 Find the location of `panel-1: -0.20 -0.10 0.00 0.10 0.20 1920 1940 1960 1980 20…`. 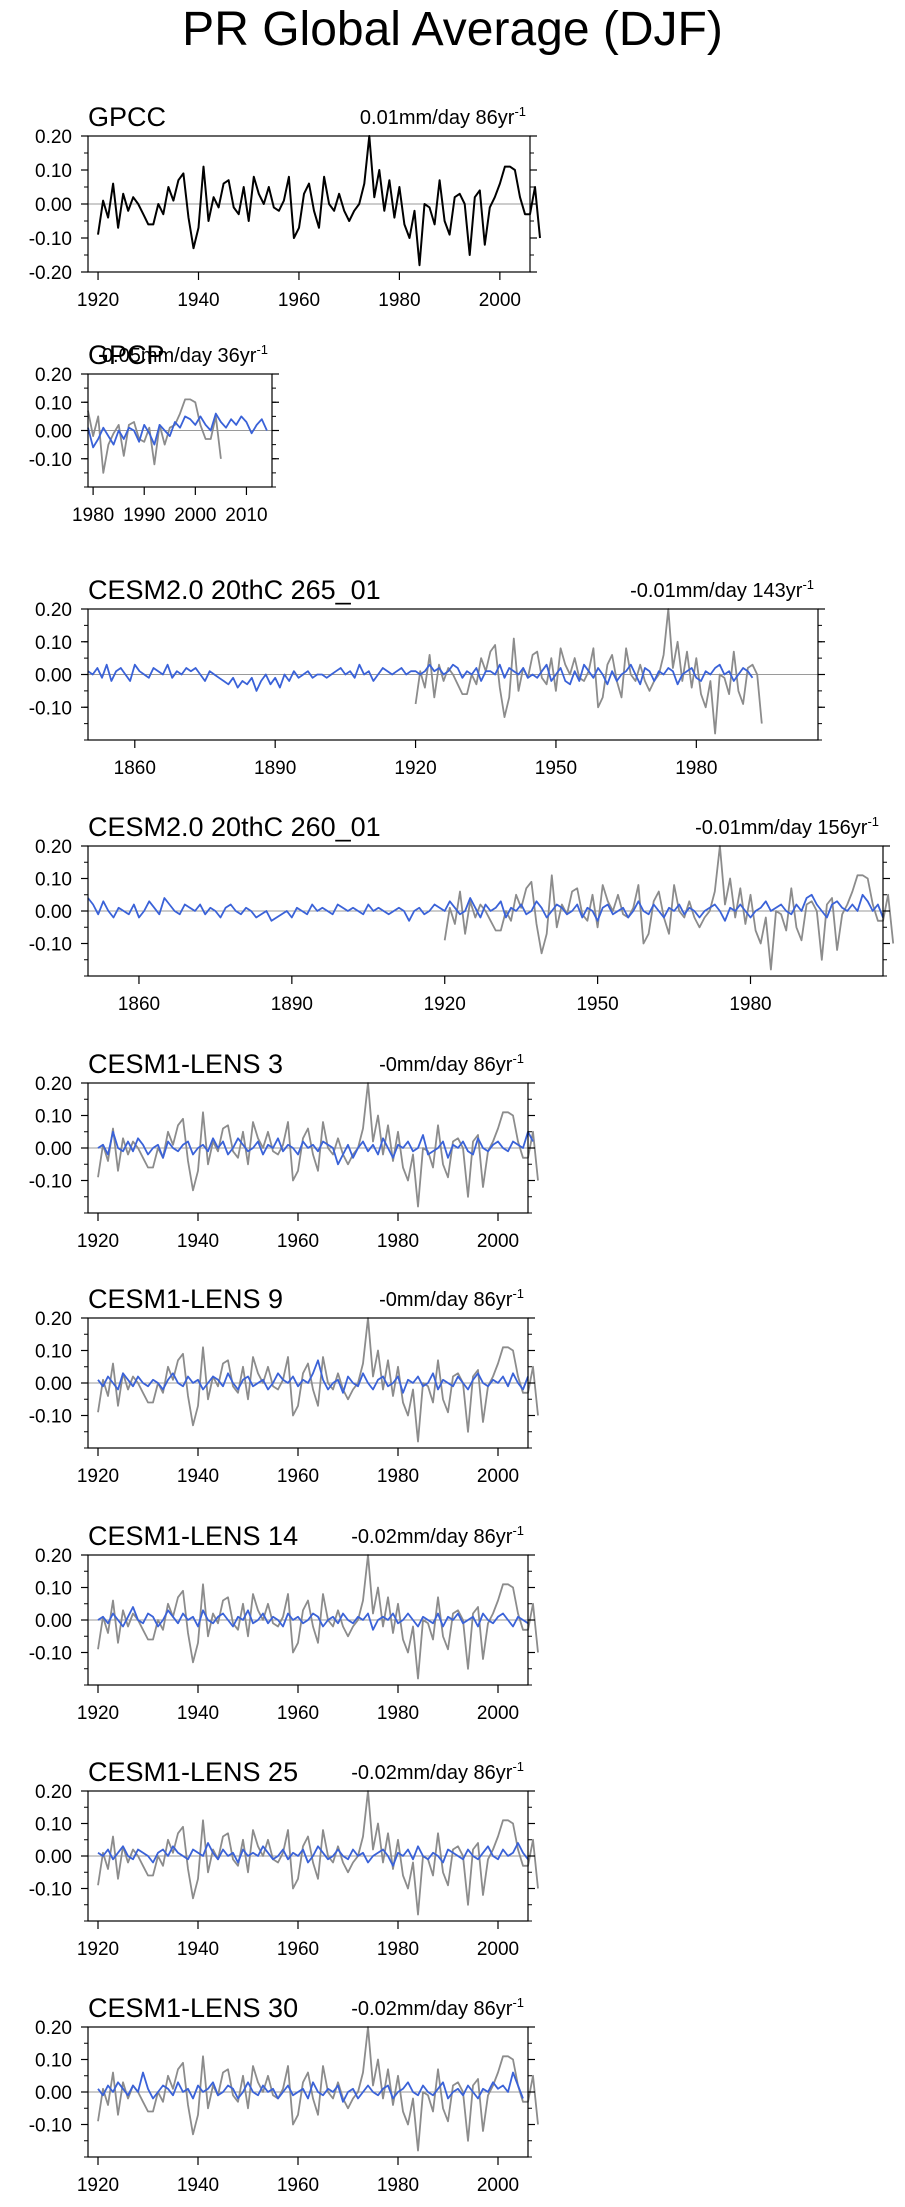

panel-1: -0.20 -0.10 0.00 0.10 0.20 1920 1940 1960 1980 20… is located at coordinates (285, 206).